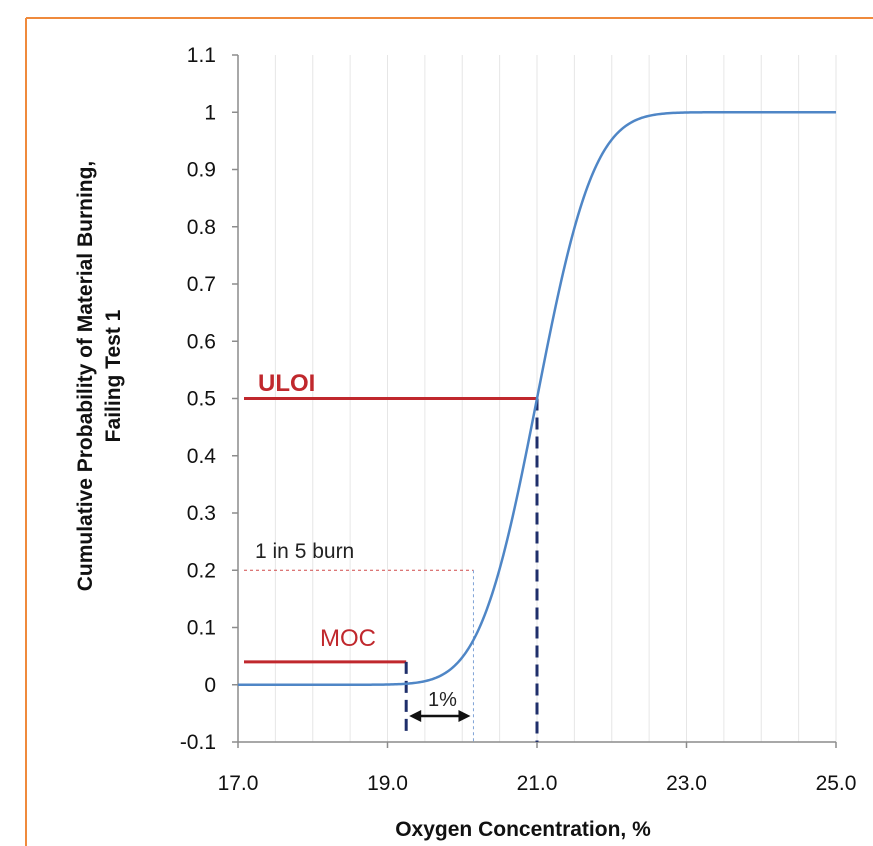 Image resolution: width=873 pixels, height=846 pixels. What do you see at coordinates (202, 456) in the screenshot?
I see `y-tick-label: 0.4` at bounding box center [202, 456].